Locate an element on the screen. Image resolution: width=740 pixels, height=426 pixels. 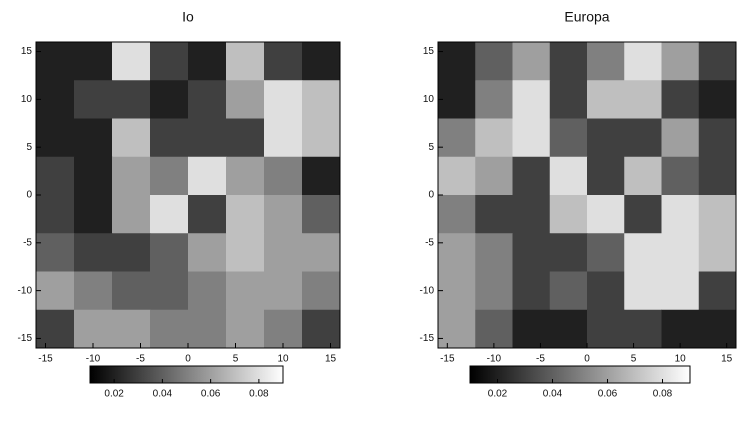
colorbar-tick-label: 0.04 is located at coordinates (553, 394).